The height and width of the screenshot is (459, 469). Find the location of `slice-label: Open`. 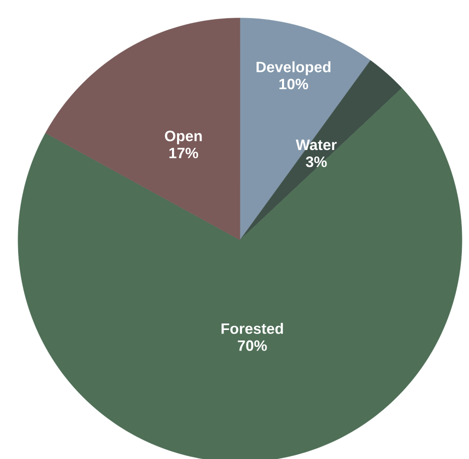

slice-label: Open is located at coordinates (183, 137).